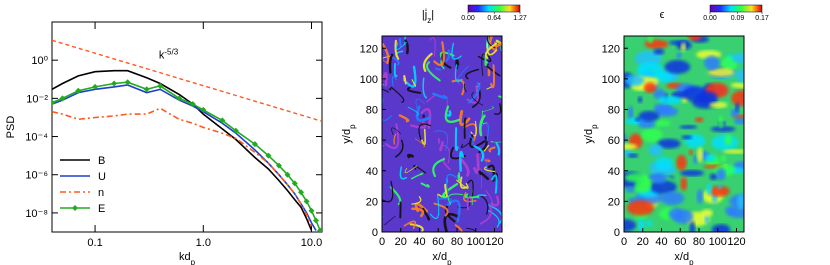  Describe the element at coordinates (37, 99) in the screenshot. I see `y-tick-label: 10⁻²` at that location.